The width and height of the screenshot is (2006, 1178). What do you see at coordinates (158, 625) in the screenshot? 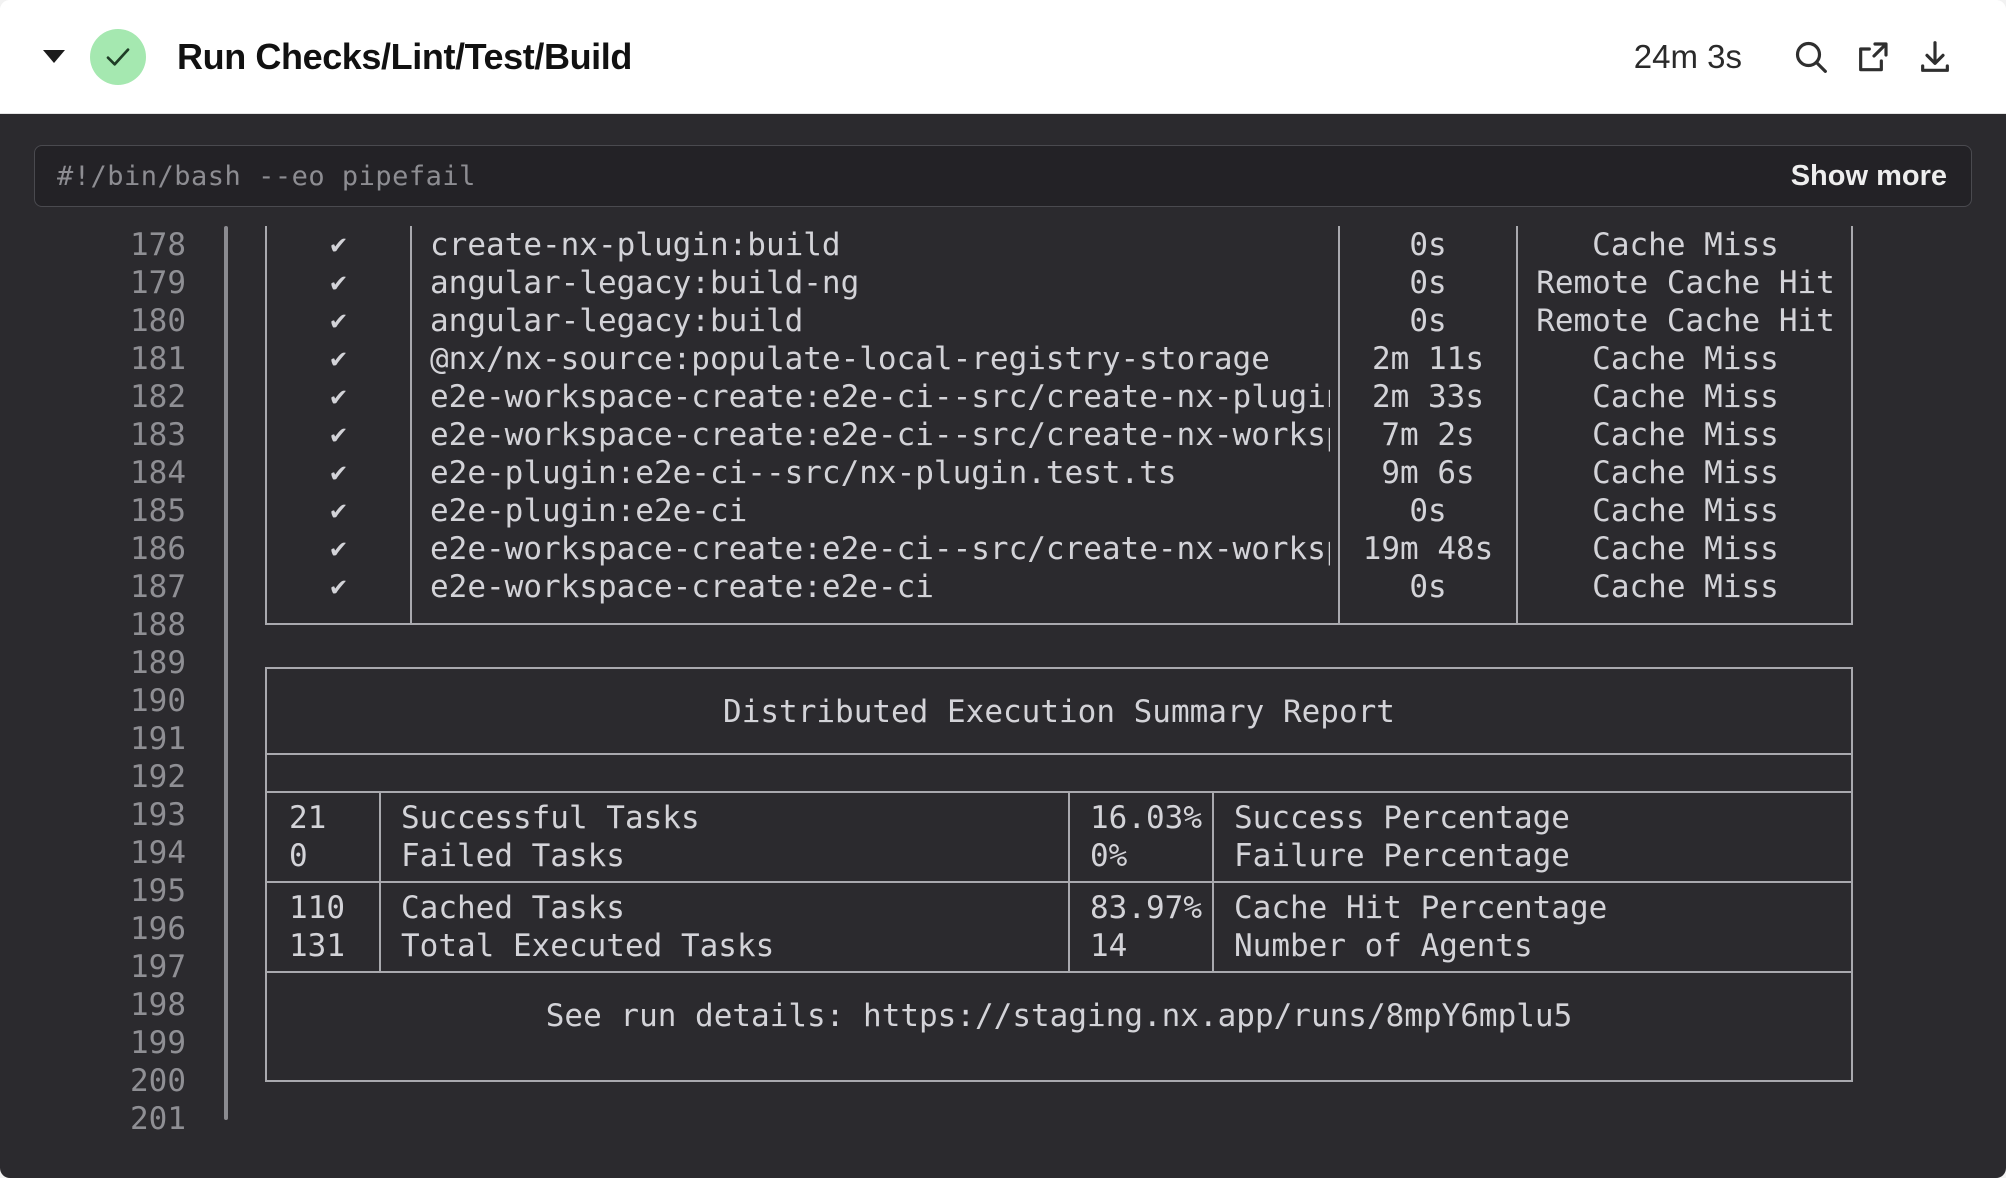
I see `line-number: 188` at bounding box center [158, 625].